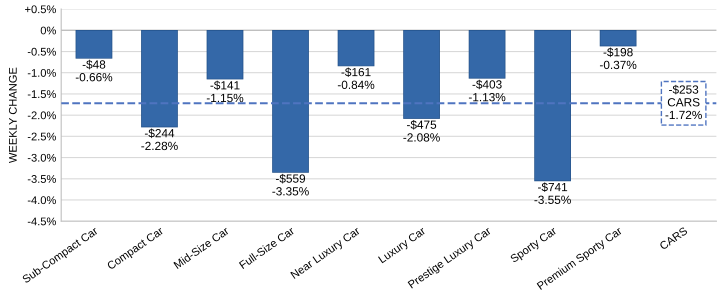 The width and height of the screenshot is (720, 303). What do you see at coordinates (618, 59) in the screenshot?
I see `data-label: -$198 -0.37%` at bounding box center [618, 59].